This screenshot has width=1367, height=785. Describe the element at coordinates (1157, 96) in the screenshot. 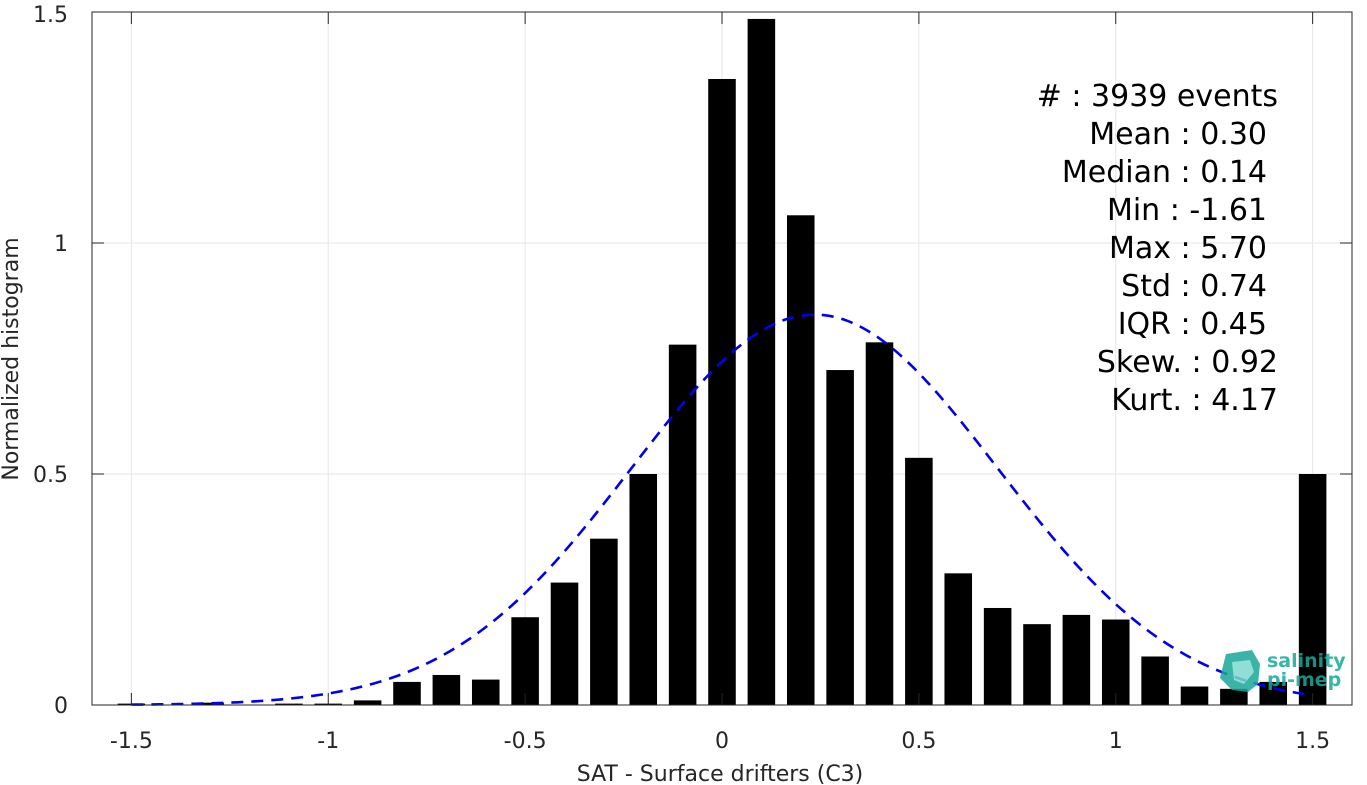

I see `stat-count: # : 3939 events` at that location.